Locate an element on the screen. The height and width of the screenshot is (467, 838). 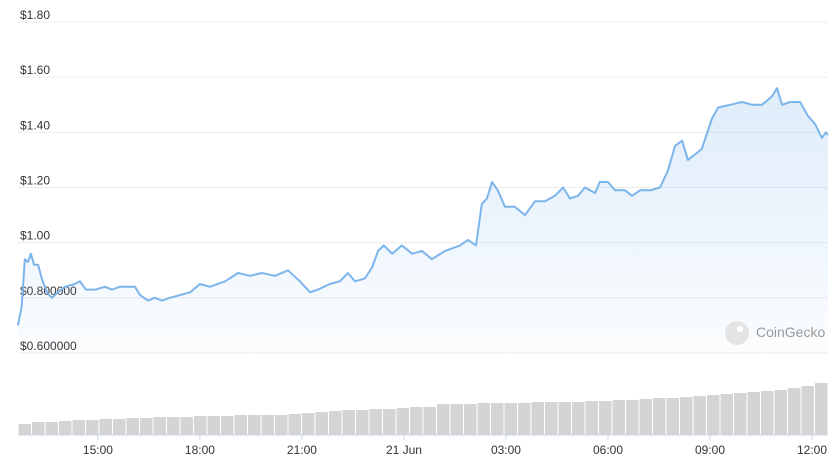
y-tick-label: $1.60 is located at coordinates (35, 70).